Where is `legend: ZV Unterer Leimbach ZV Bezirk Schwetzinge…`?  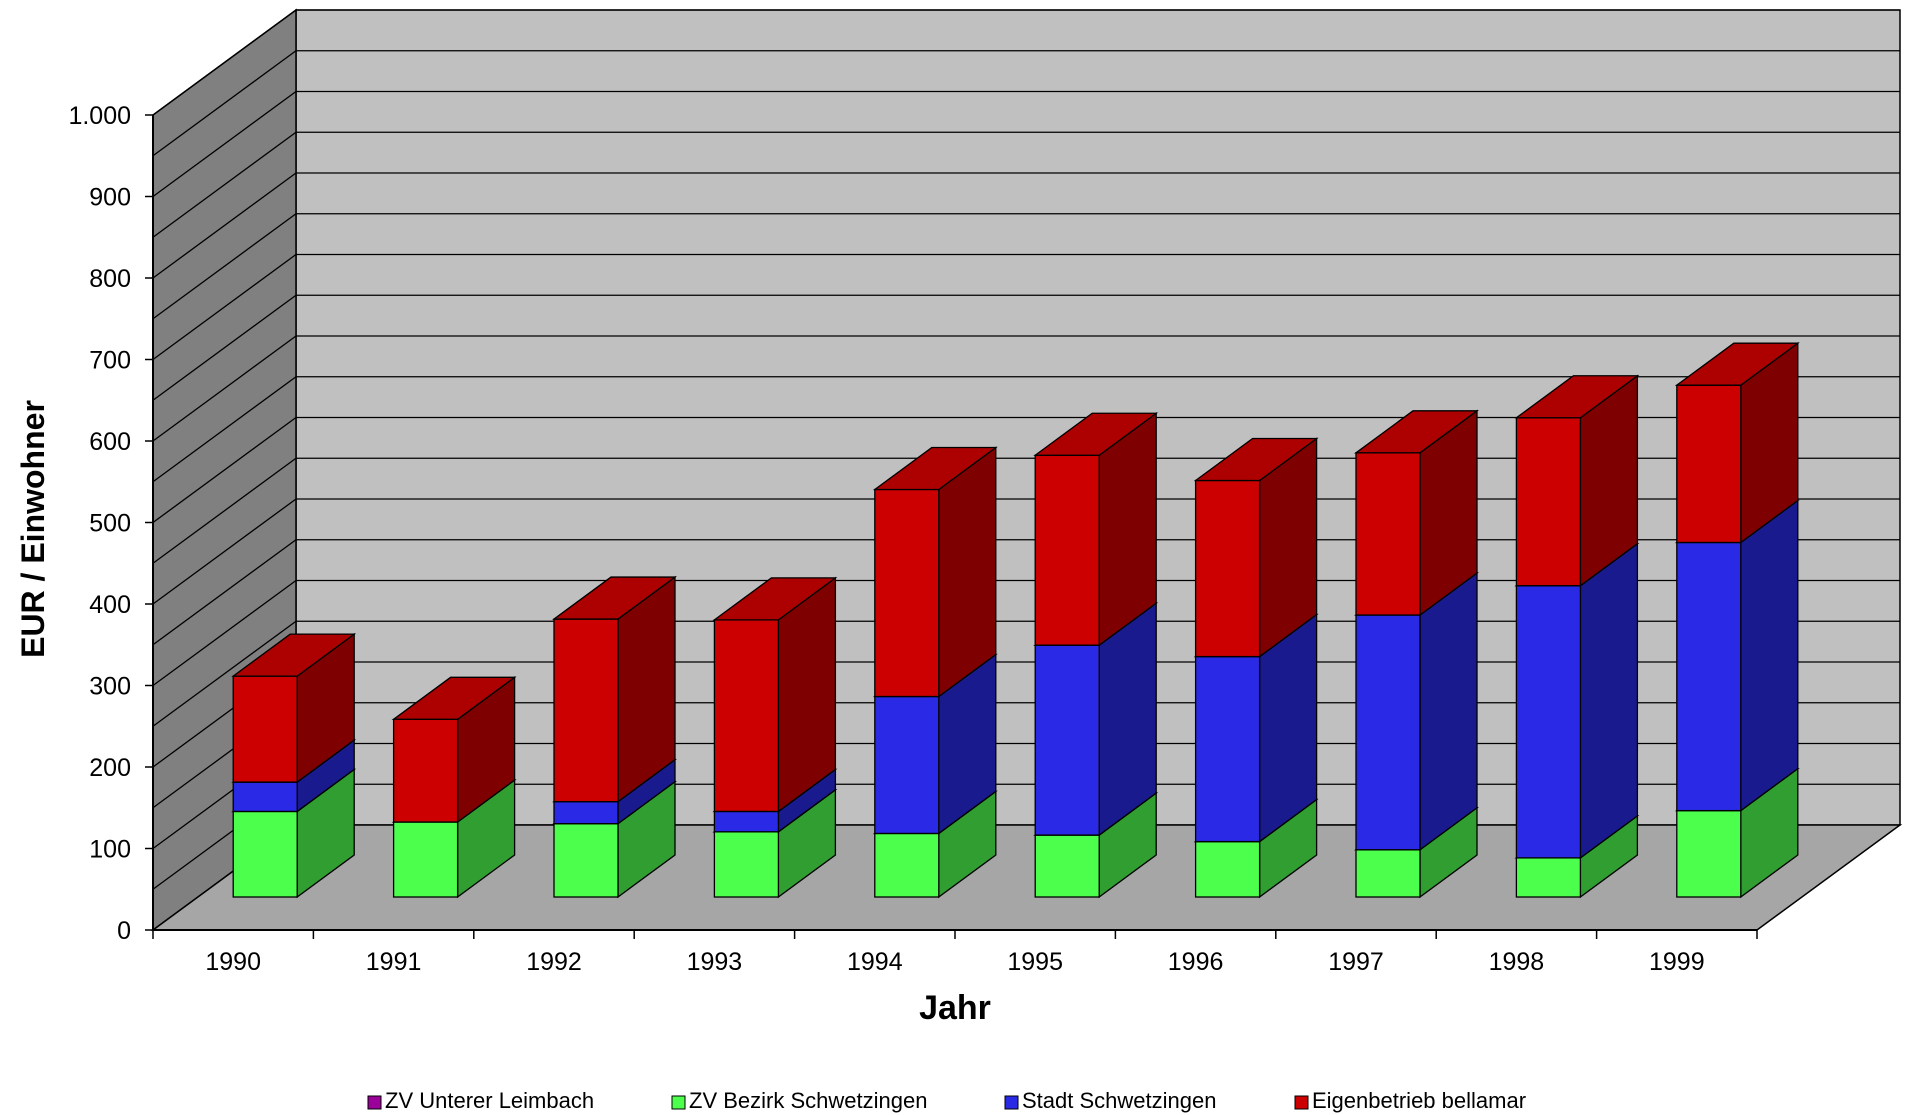 legend: ZV Unterer Leimbach ZV Bezirk Schwetzinge… is located at coordinates (946, 1100).